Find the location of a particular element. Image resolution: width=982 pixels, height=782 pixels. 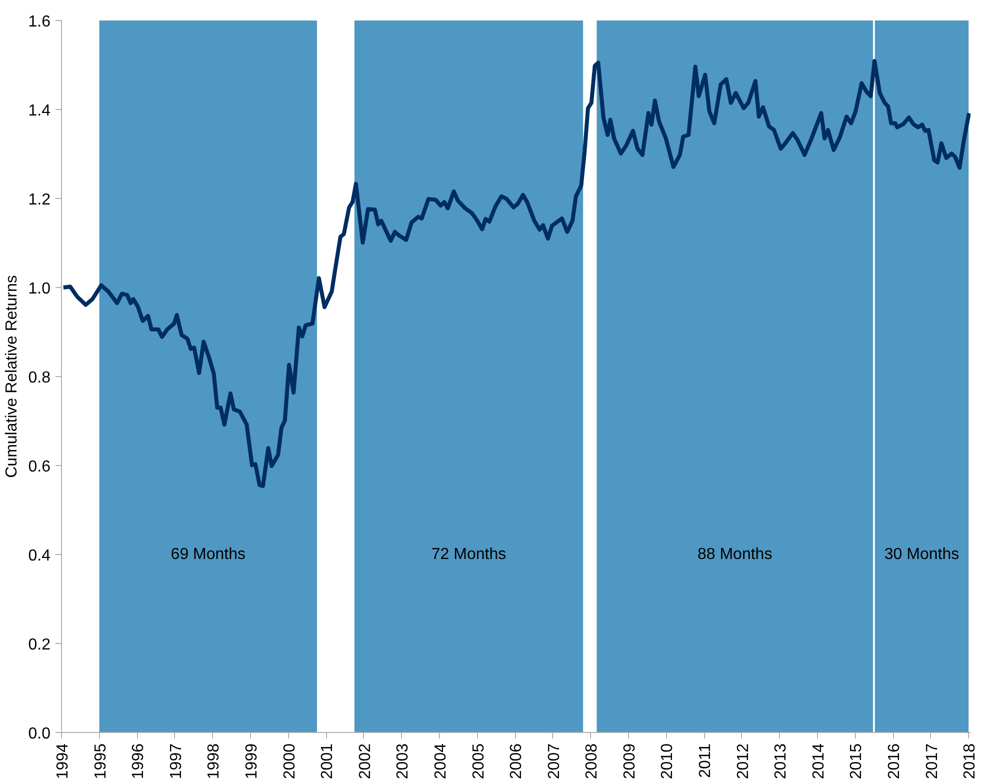

x-tick-label: 2016 is located at coordinates (895, 761).